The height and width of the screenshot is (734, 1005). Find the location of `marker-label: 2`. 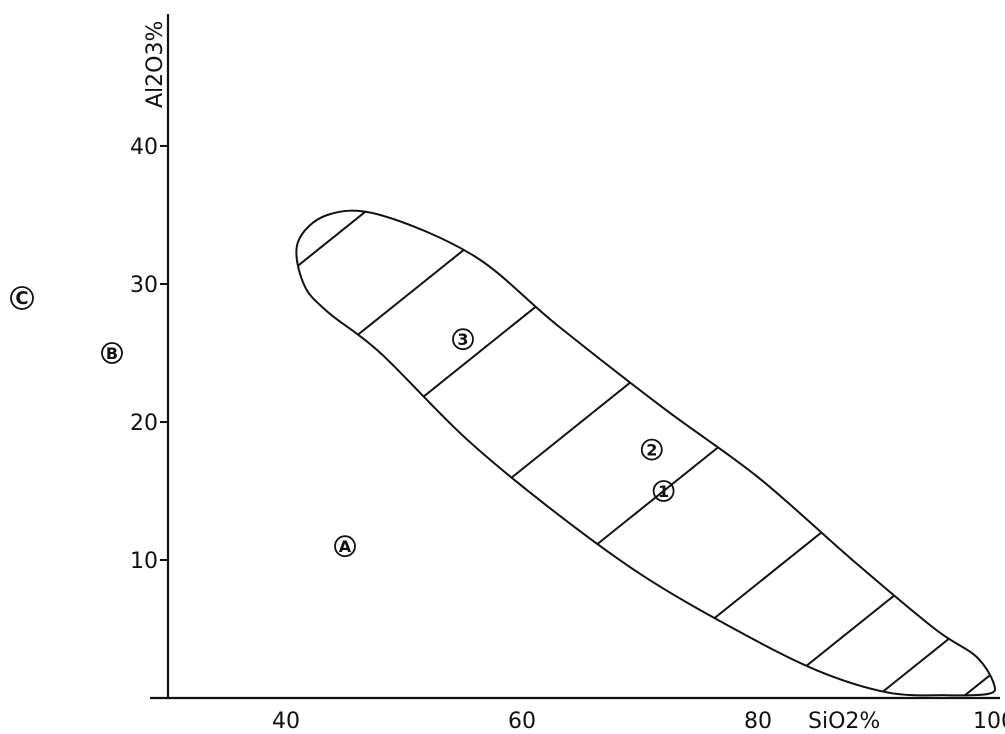

marker-label: 2 is located at coordinates (651, 450).